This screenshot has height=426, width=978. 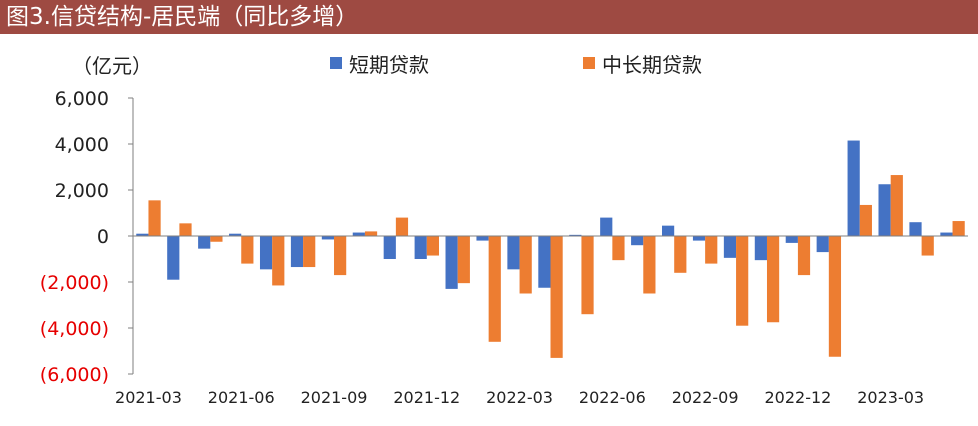 I want to click on x-tick-label: 2021-09, so click(x=334, y=397).